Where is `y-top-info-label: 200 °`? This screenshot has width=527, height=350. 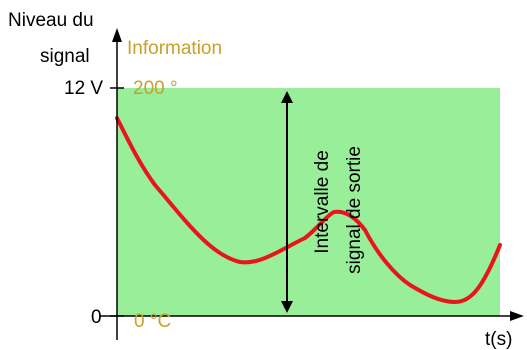
y-top-info-label: 200 ° is located at coordinates (155, 88).